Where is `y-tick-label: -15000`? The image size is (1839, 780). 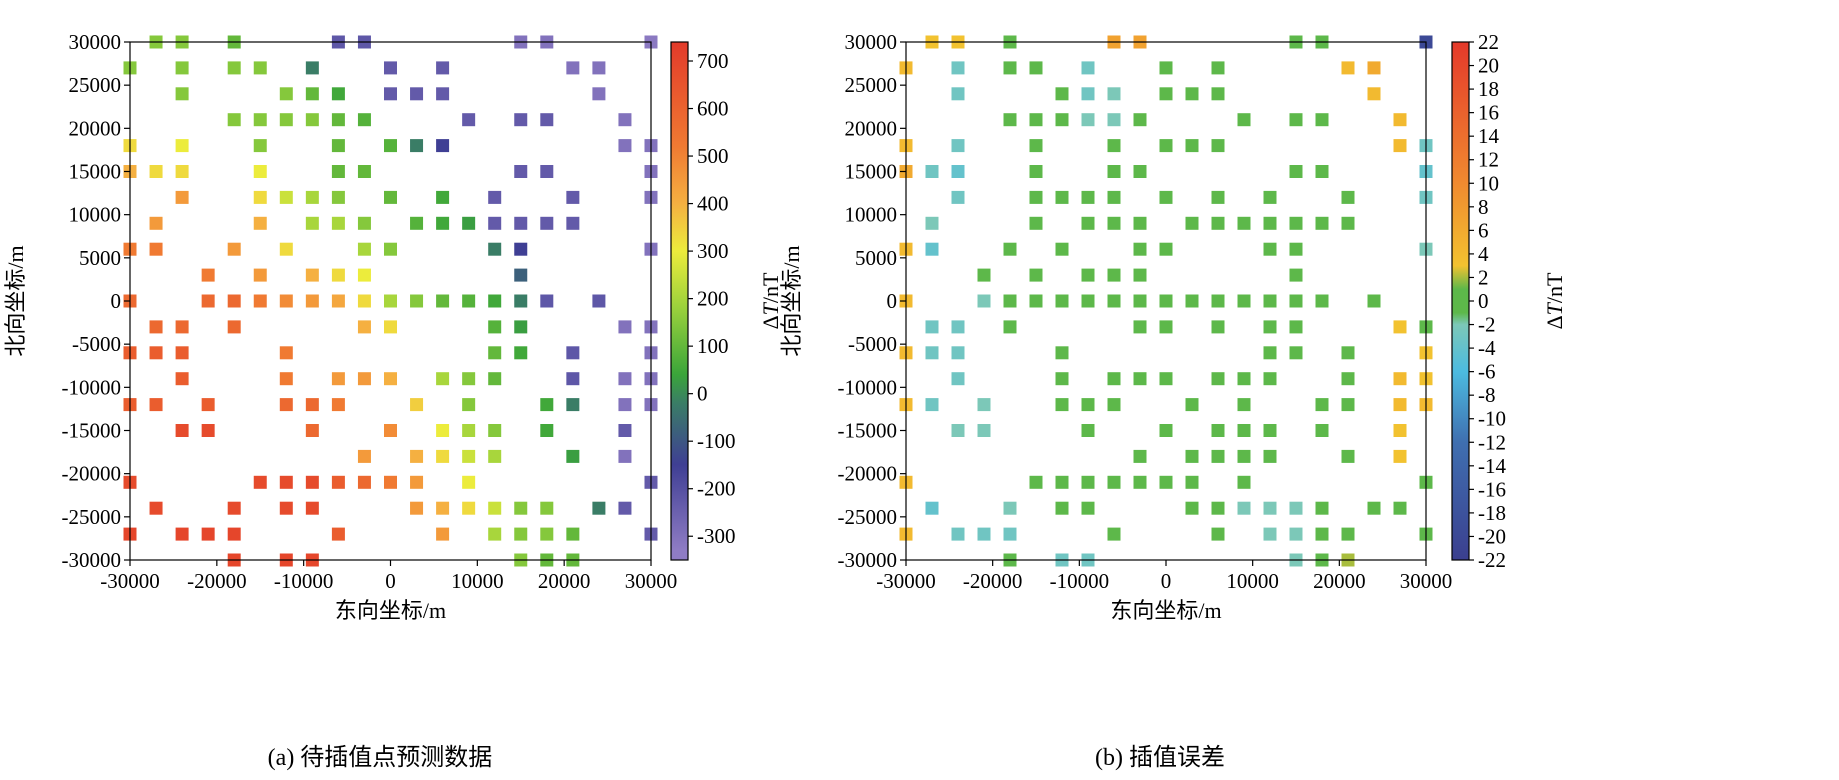 y-tick-label: -15000 is located at coordinates (92, 431).